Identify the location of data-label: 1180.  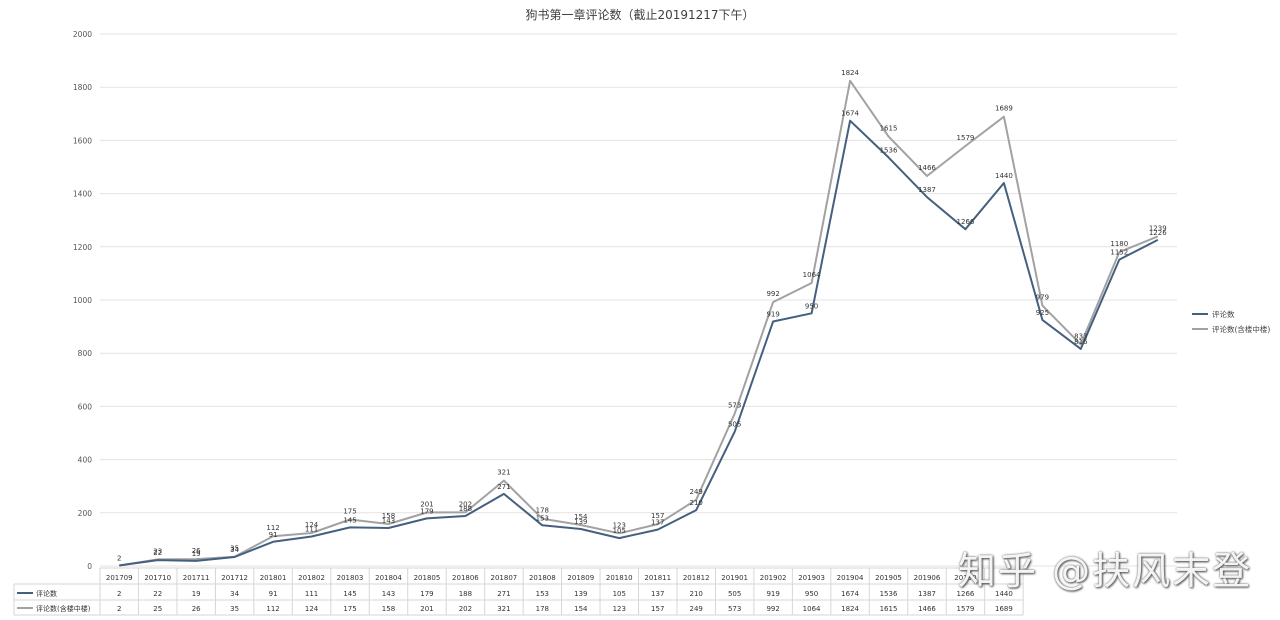
(1119, 244).